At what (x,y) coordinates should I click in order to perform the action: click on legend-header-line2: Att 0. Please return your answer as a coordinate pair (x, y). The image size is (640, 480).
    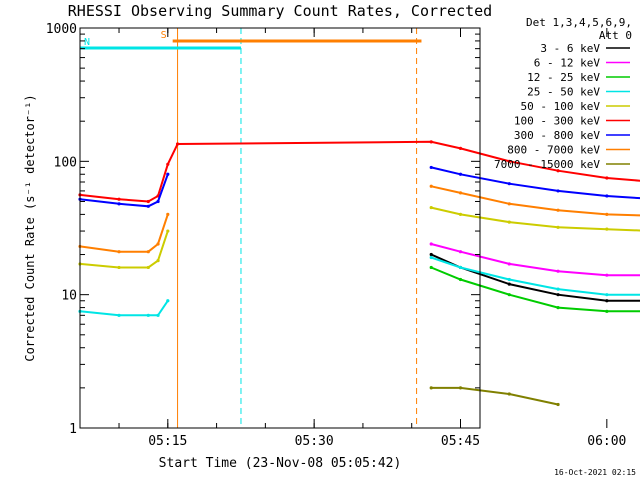
    Looking at the image, I should click on (615, 35).